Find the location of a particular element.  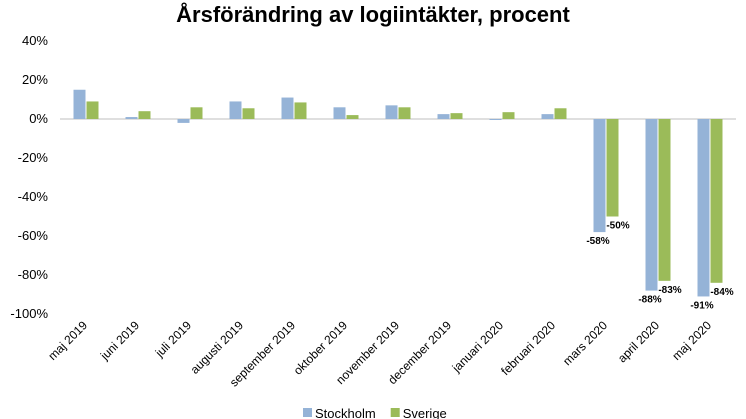

legend-label: Stockholm is located at coordinates (345, 412).